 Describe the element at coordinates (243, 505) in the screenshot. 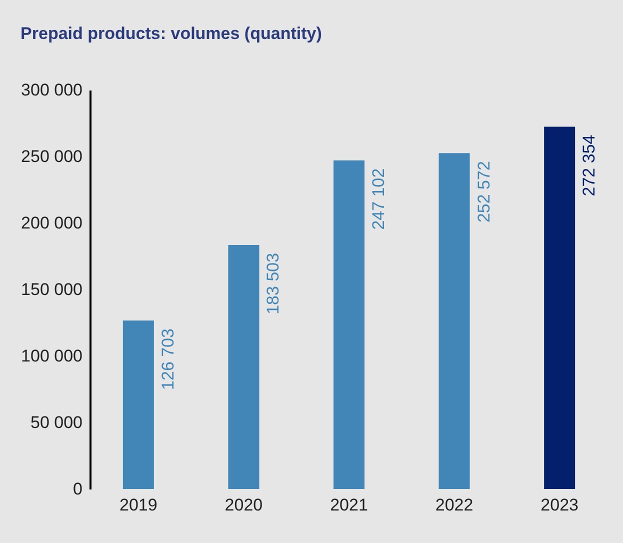

I see `x-tick-label: 2020` at that location.